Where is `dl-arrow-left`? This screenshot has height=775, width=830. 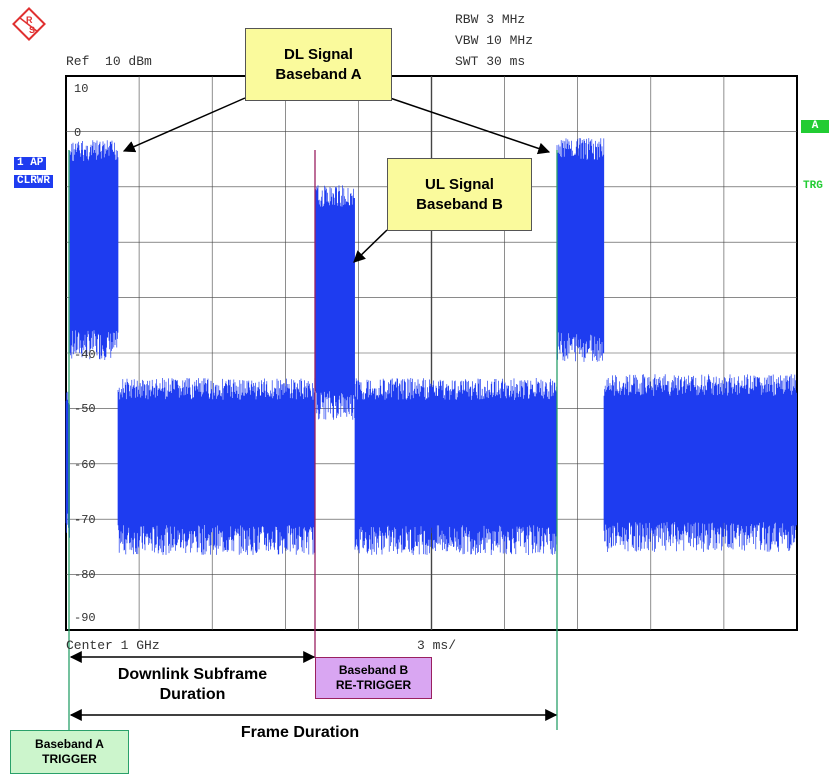 dl-arrow-left is located at coordinates (184, 125).